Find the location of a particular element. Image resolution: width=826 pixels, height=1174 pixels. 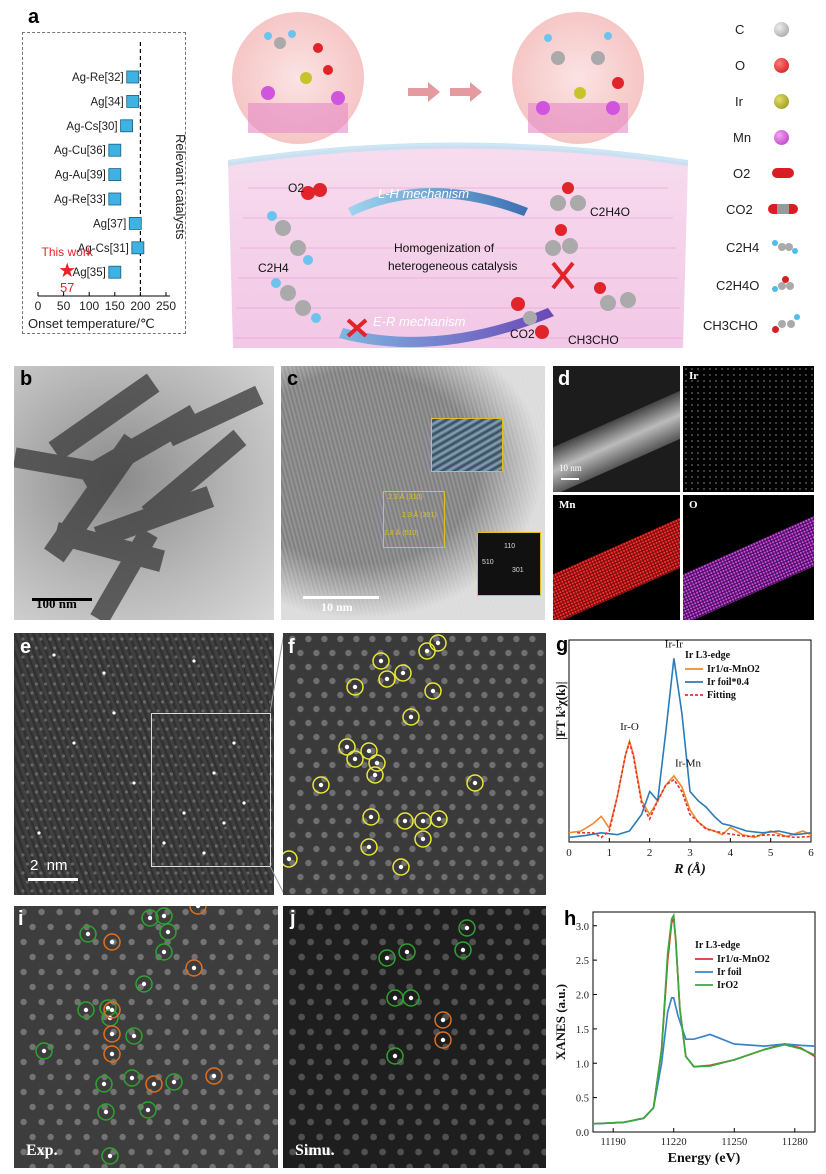

fft-label-110: 110 is located at coordinates (510, 546).